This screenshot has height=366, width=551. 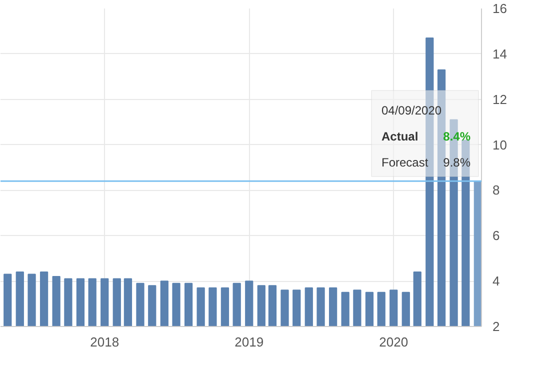 I want to click on annotation: Actual, so click(x=400, y=137).